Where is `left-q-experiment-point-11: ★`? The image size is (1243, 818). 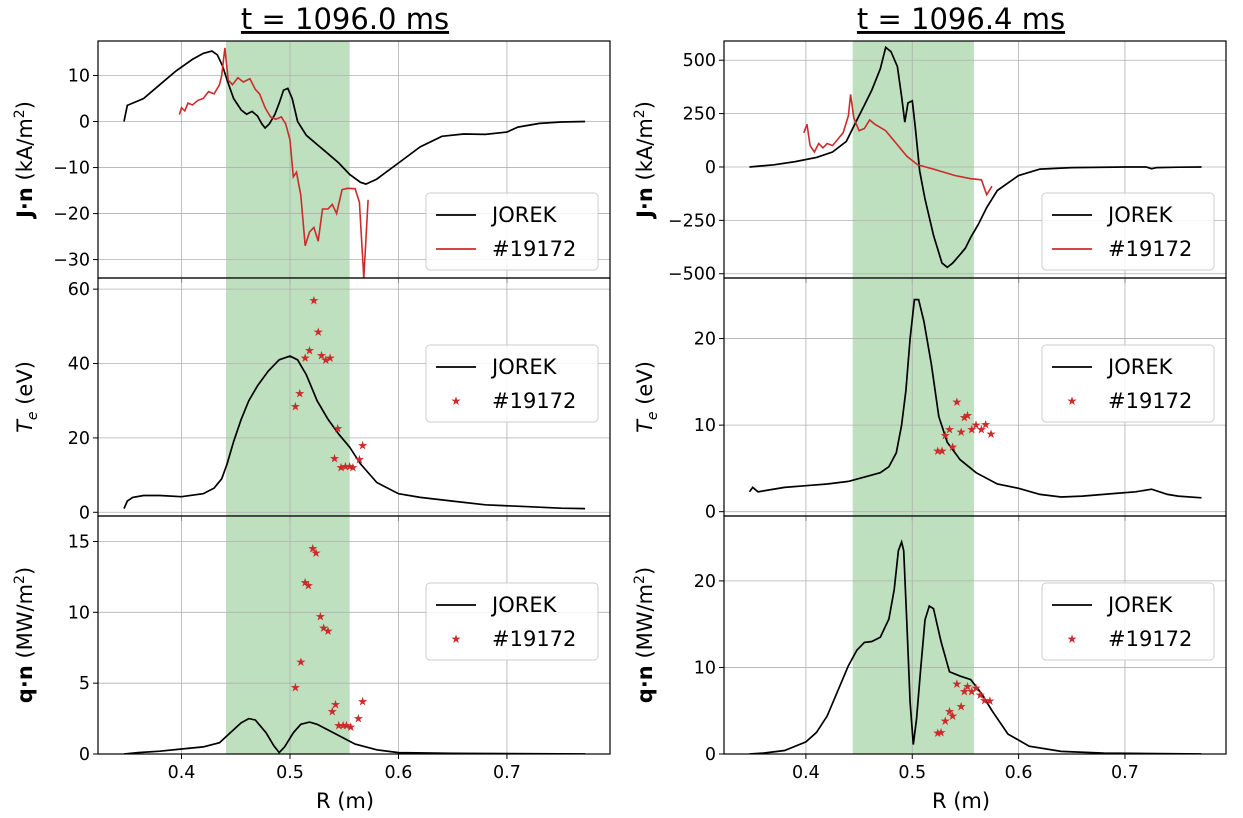
left-q-experiment-point-11: ★ is located at coordinates (338, 726).